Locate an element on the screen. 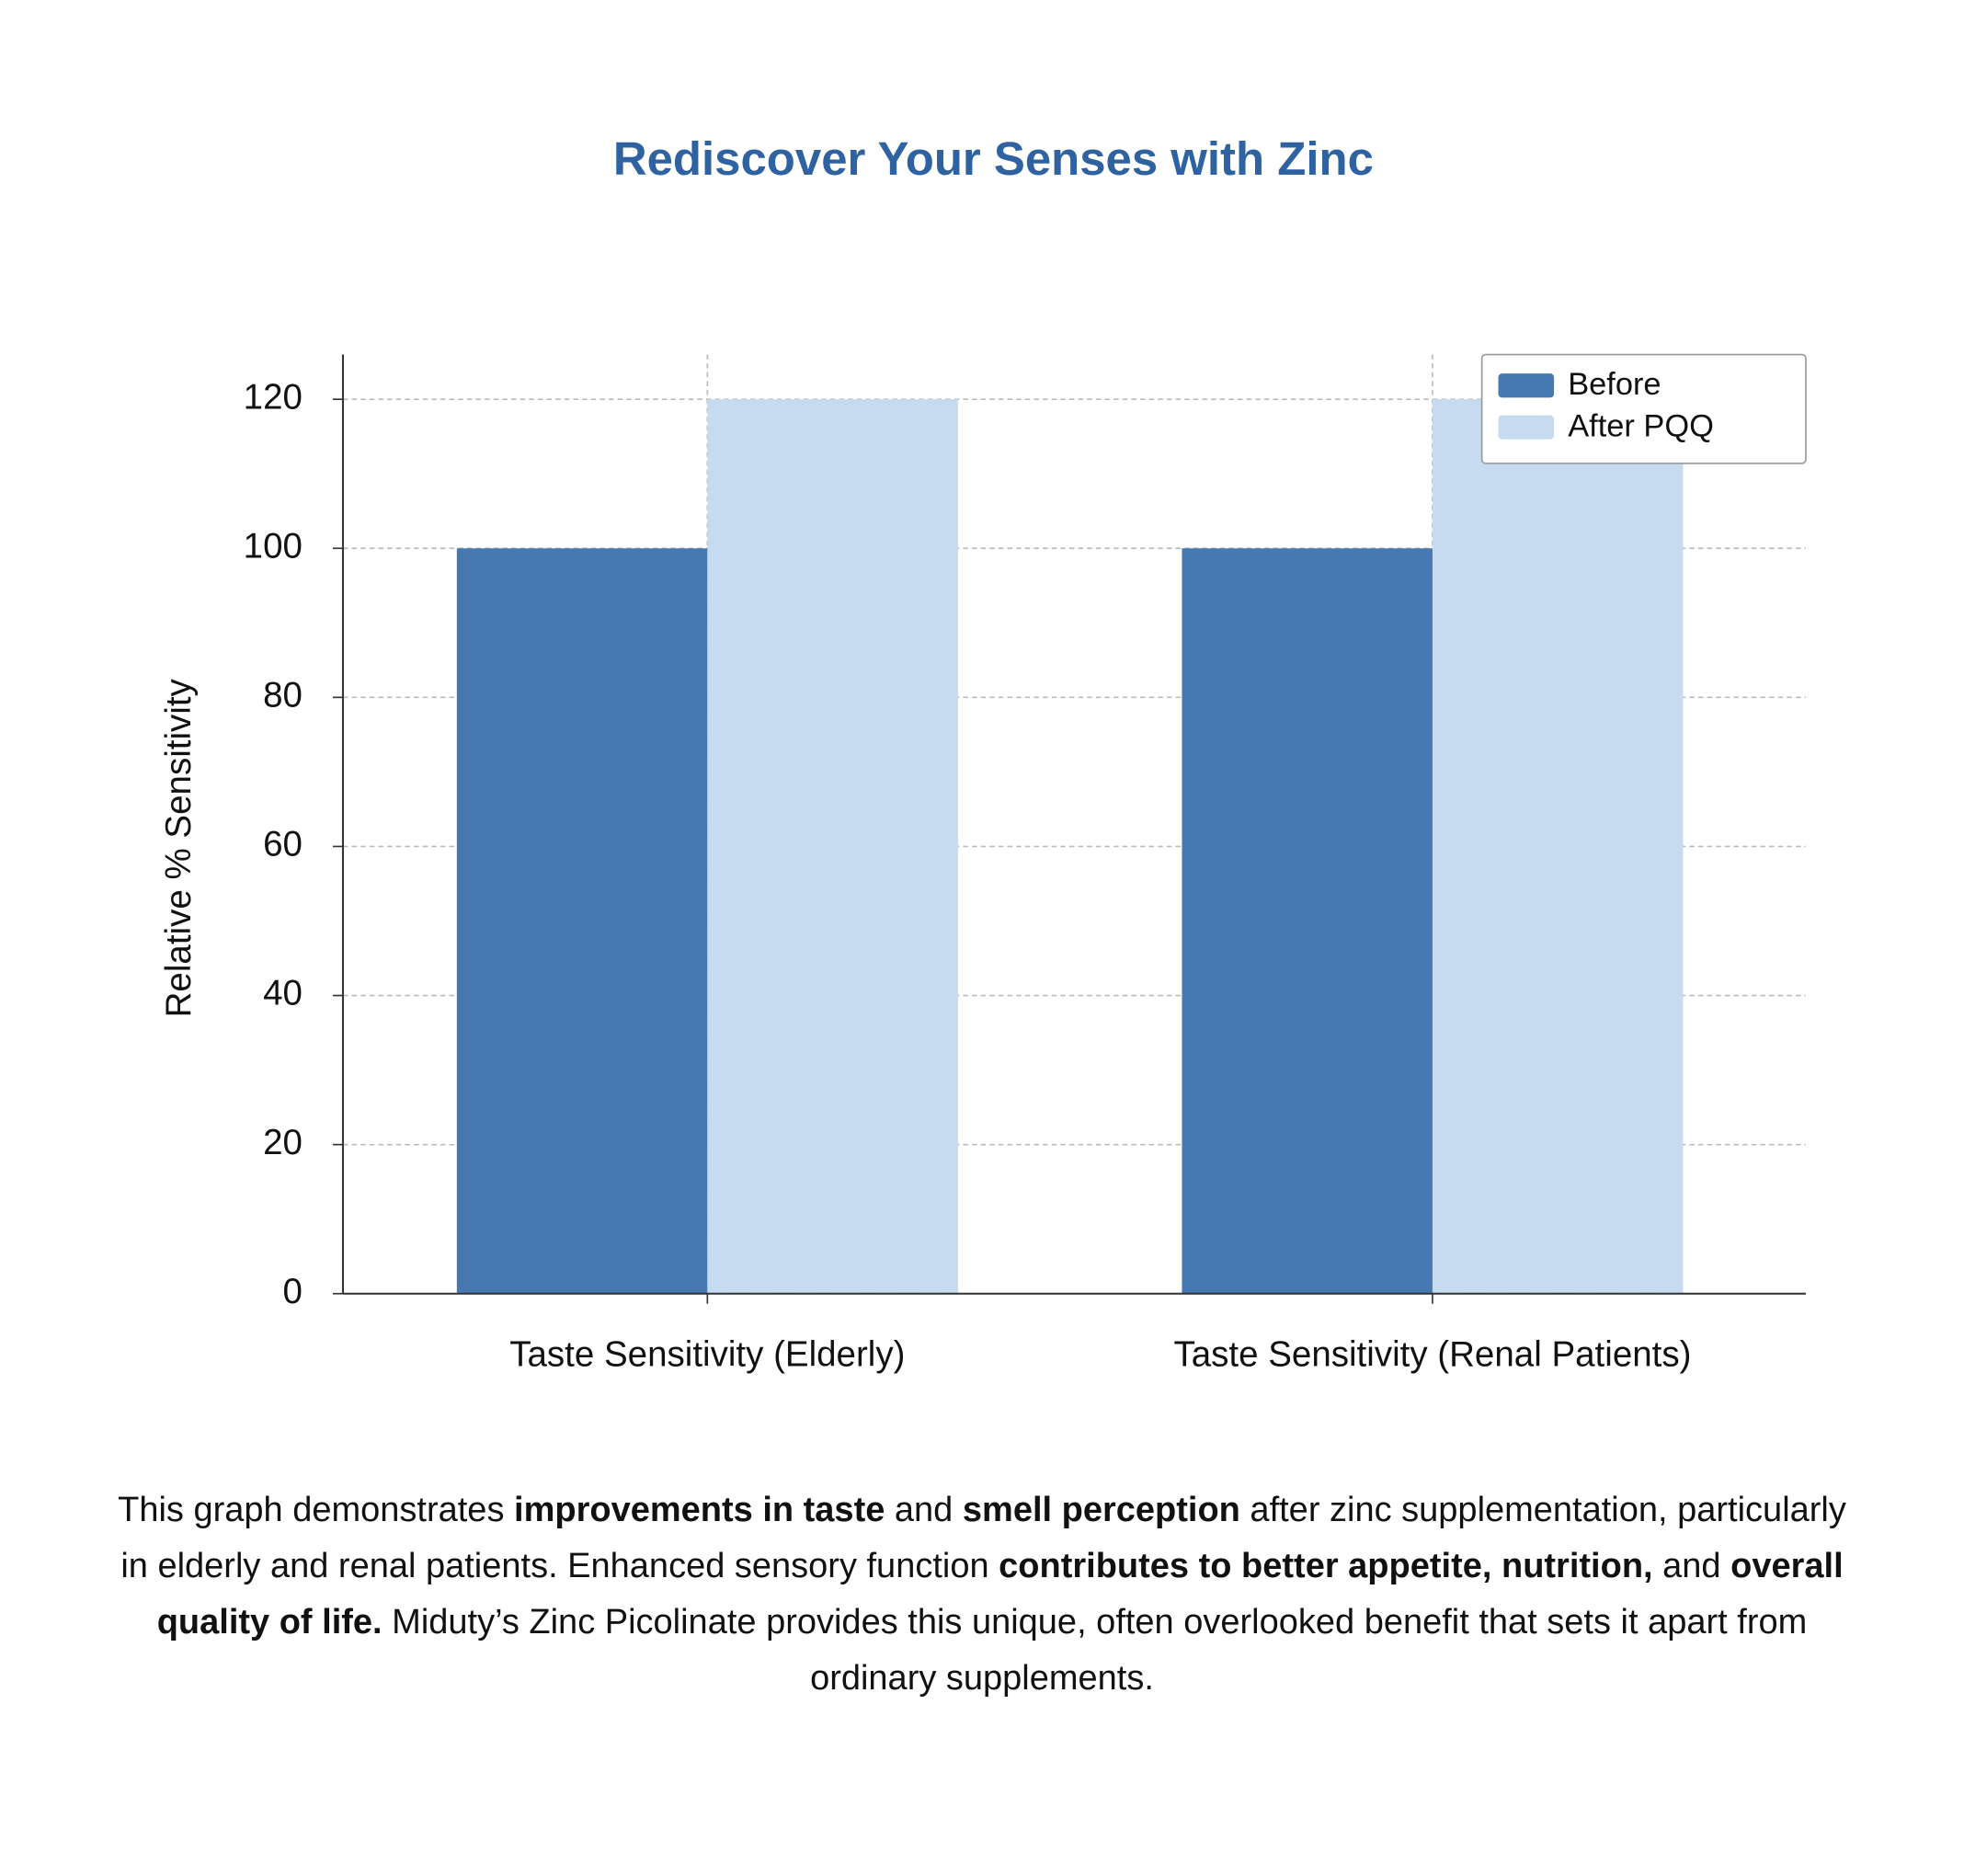 This screenshot has height=1876, width=1964. y-tick-label: 40 is located at coordinates (283, 994).